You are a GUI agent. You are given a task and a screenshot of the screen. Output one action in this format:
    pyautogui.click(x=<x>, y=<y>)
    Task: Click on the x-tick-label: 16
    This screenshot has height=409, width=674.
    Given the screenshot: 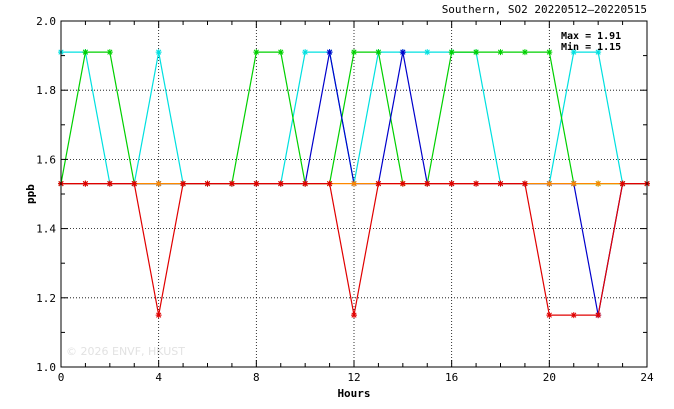 What is the action you would take?
    pyautogui.click(x=451, y=377)
    